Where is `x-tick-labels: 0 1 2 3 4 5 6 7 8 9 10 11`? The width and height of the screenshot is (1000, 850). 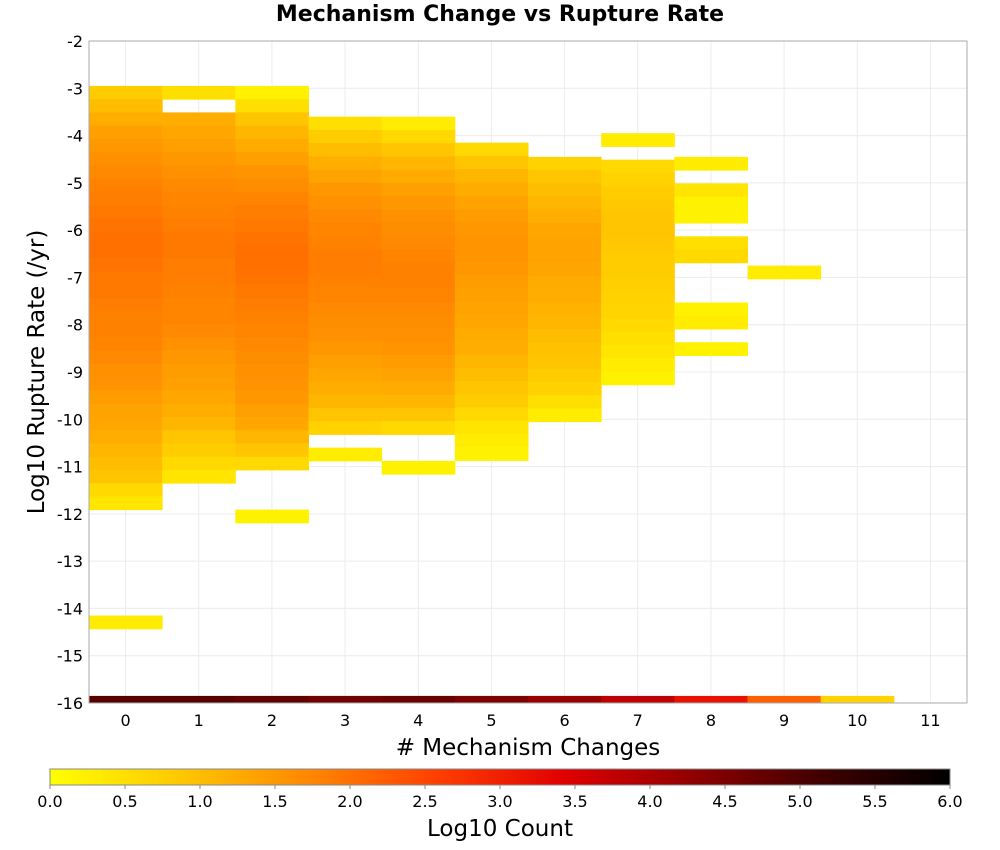 x-tick-labels: 0 1 2 3 4 5 6 7 8 9 10 11 is located at coordinates (530, 720).